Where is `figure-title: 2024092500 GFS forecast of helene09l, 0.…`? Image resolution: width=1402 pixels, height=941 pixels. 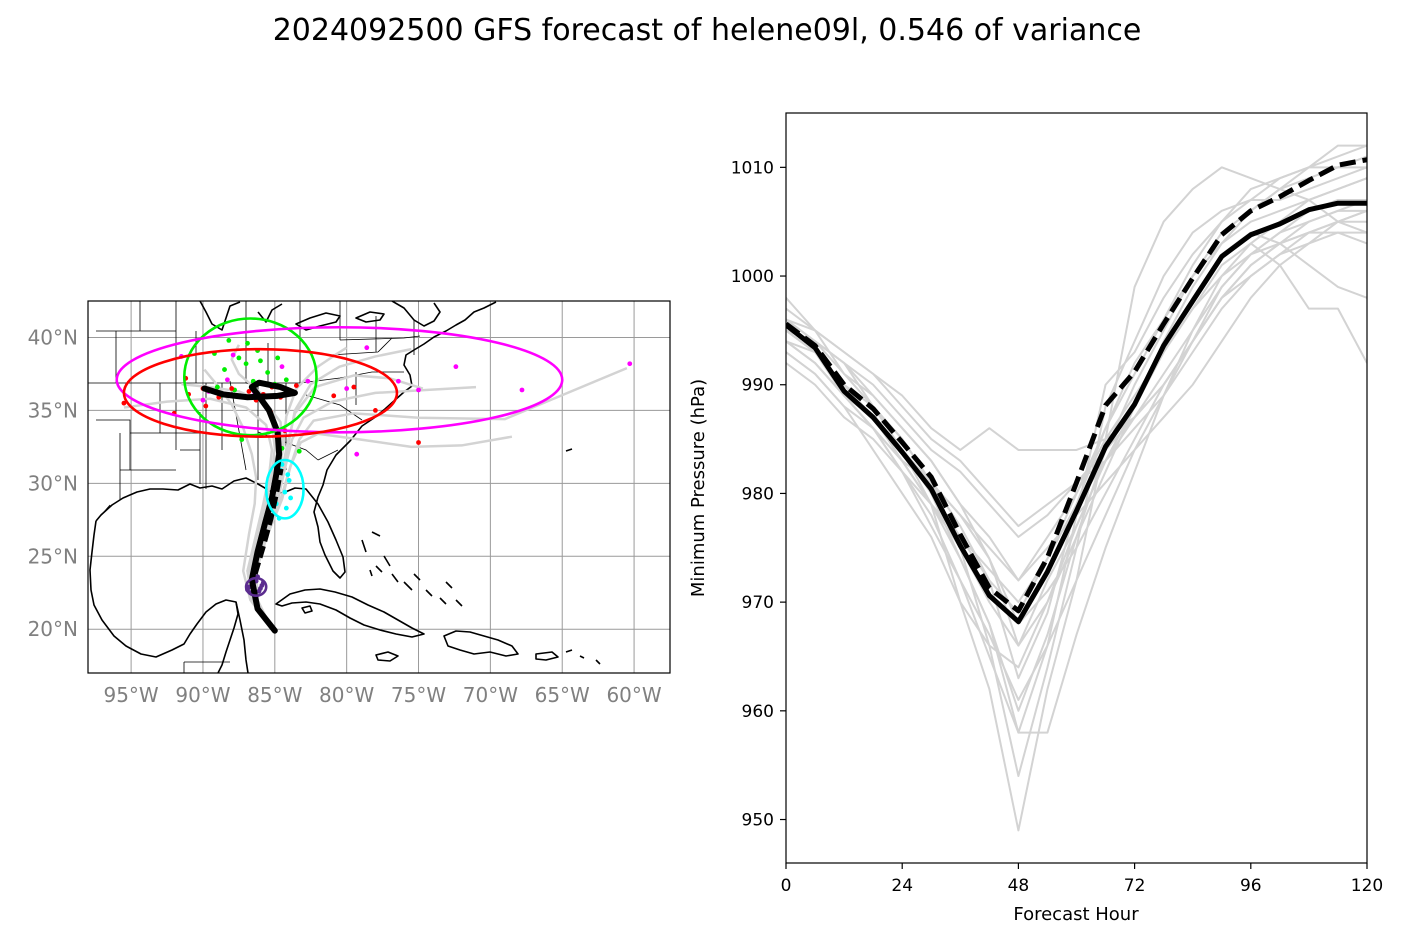 figure-title: 2024092500 GFS forecast of helene09l, 0.… is located at coordinates (707, 30).